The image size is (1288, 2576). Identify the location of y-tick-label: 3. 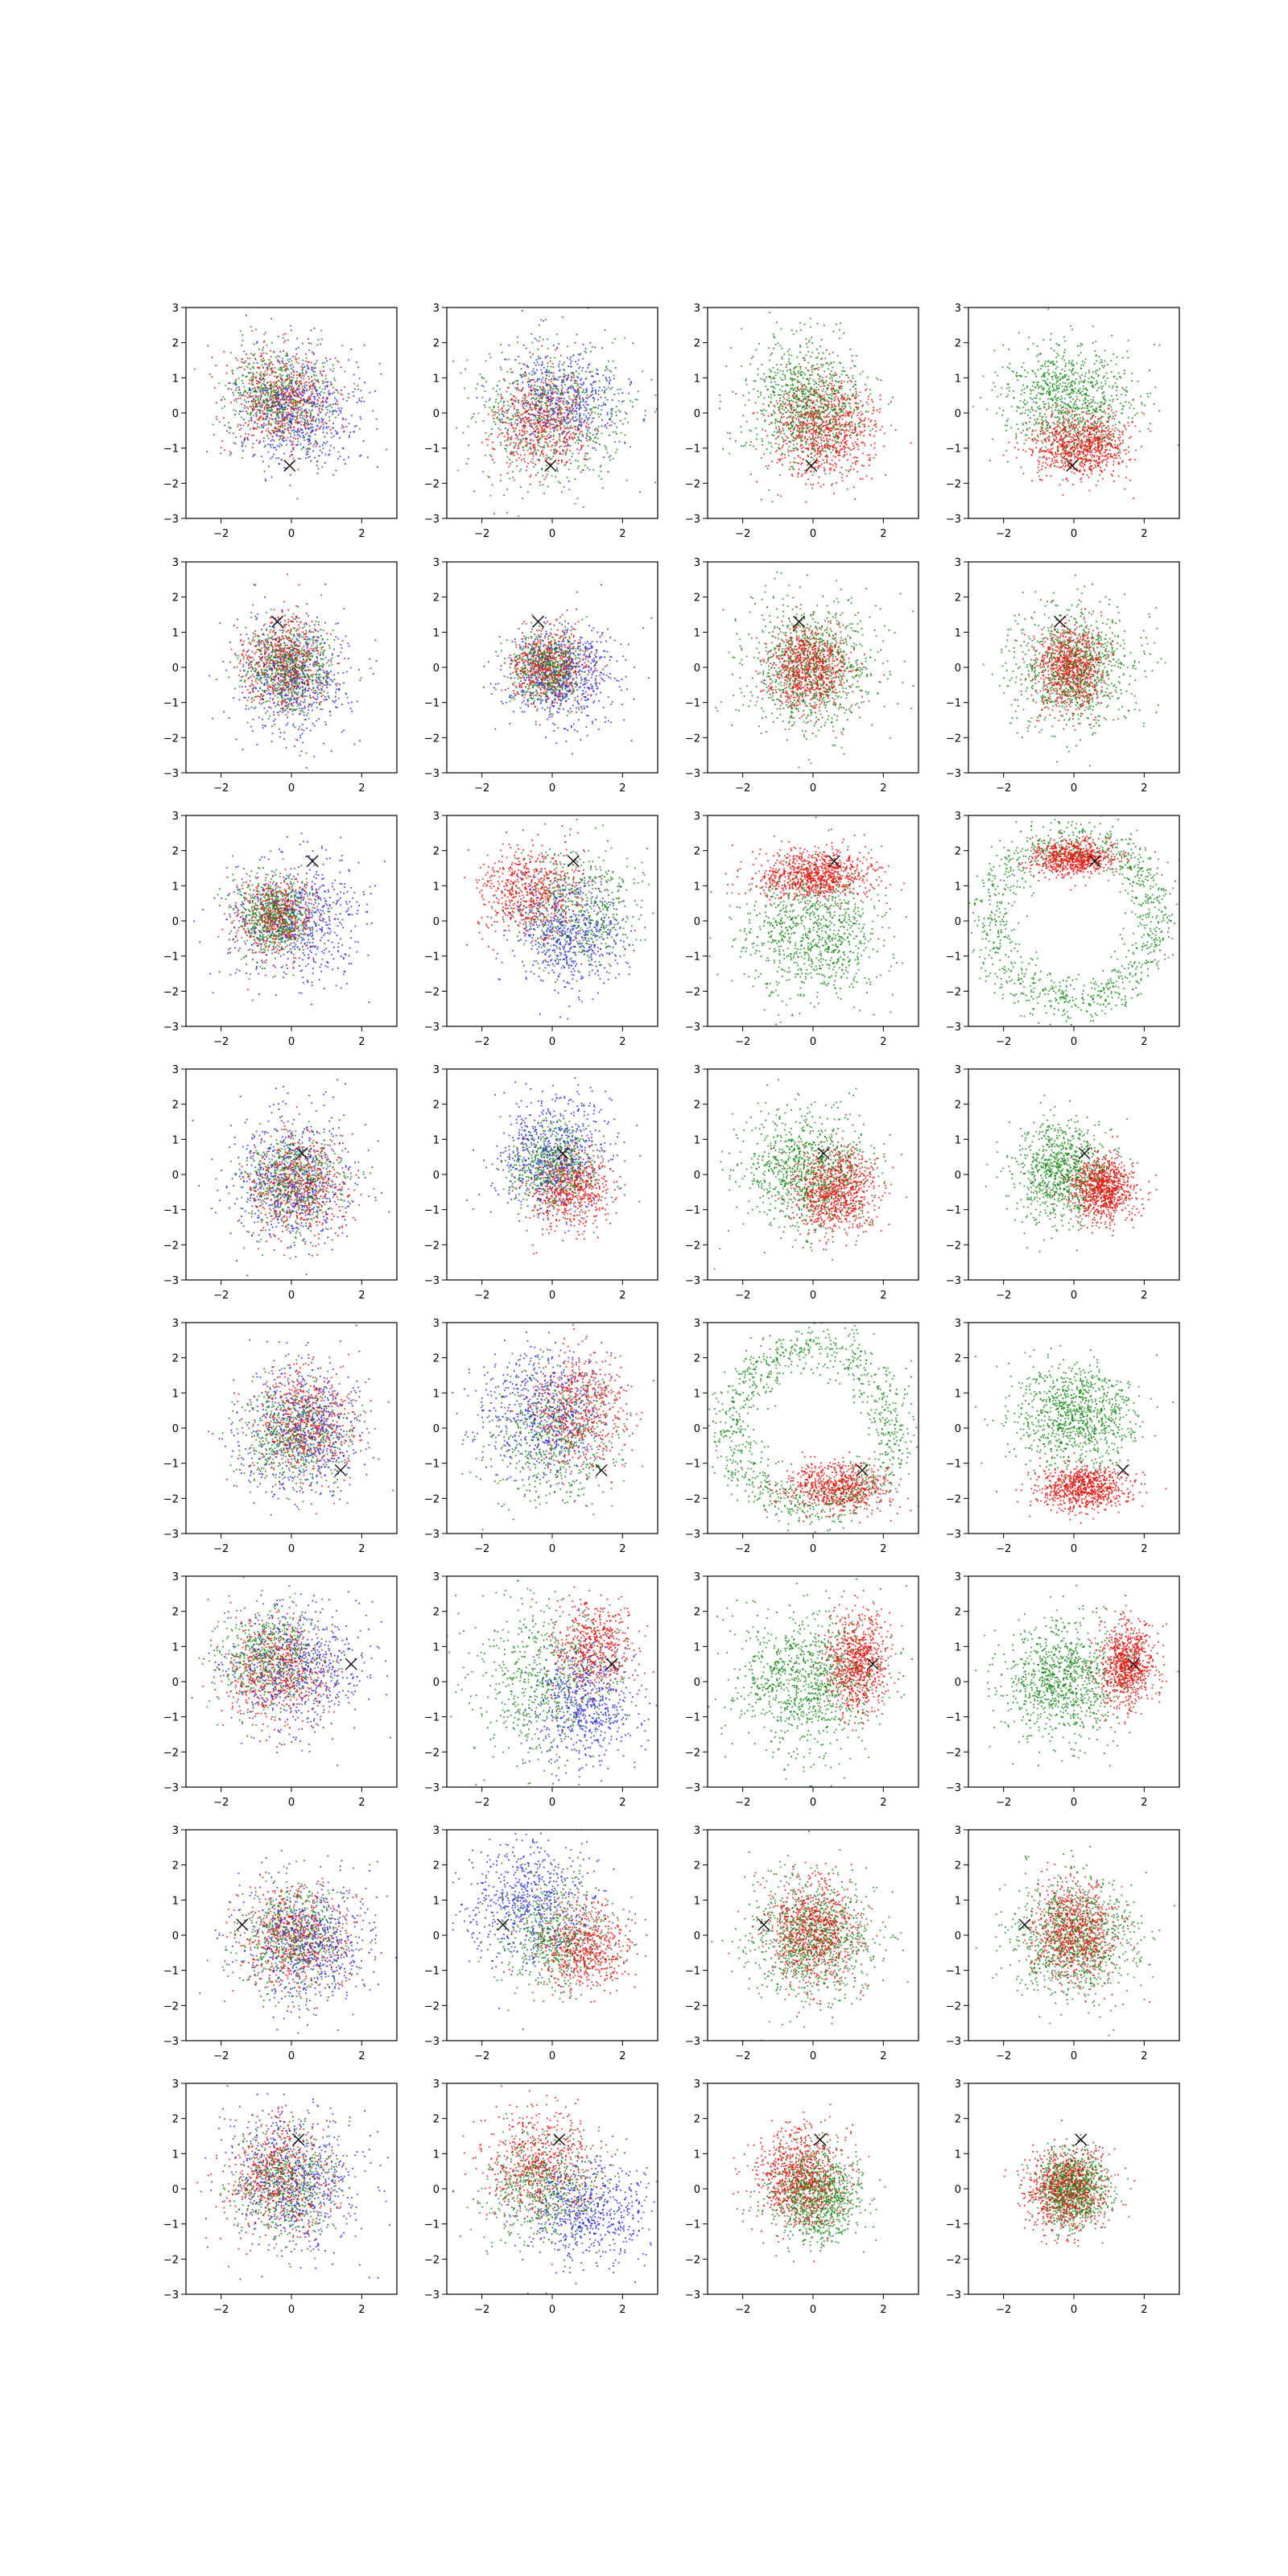
(436, 309).